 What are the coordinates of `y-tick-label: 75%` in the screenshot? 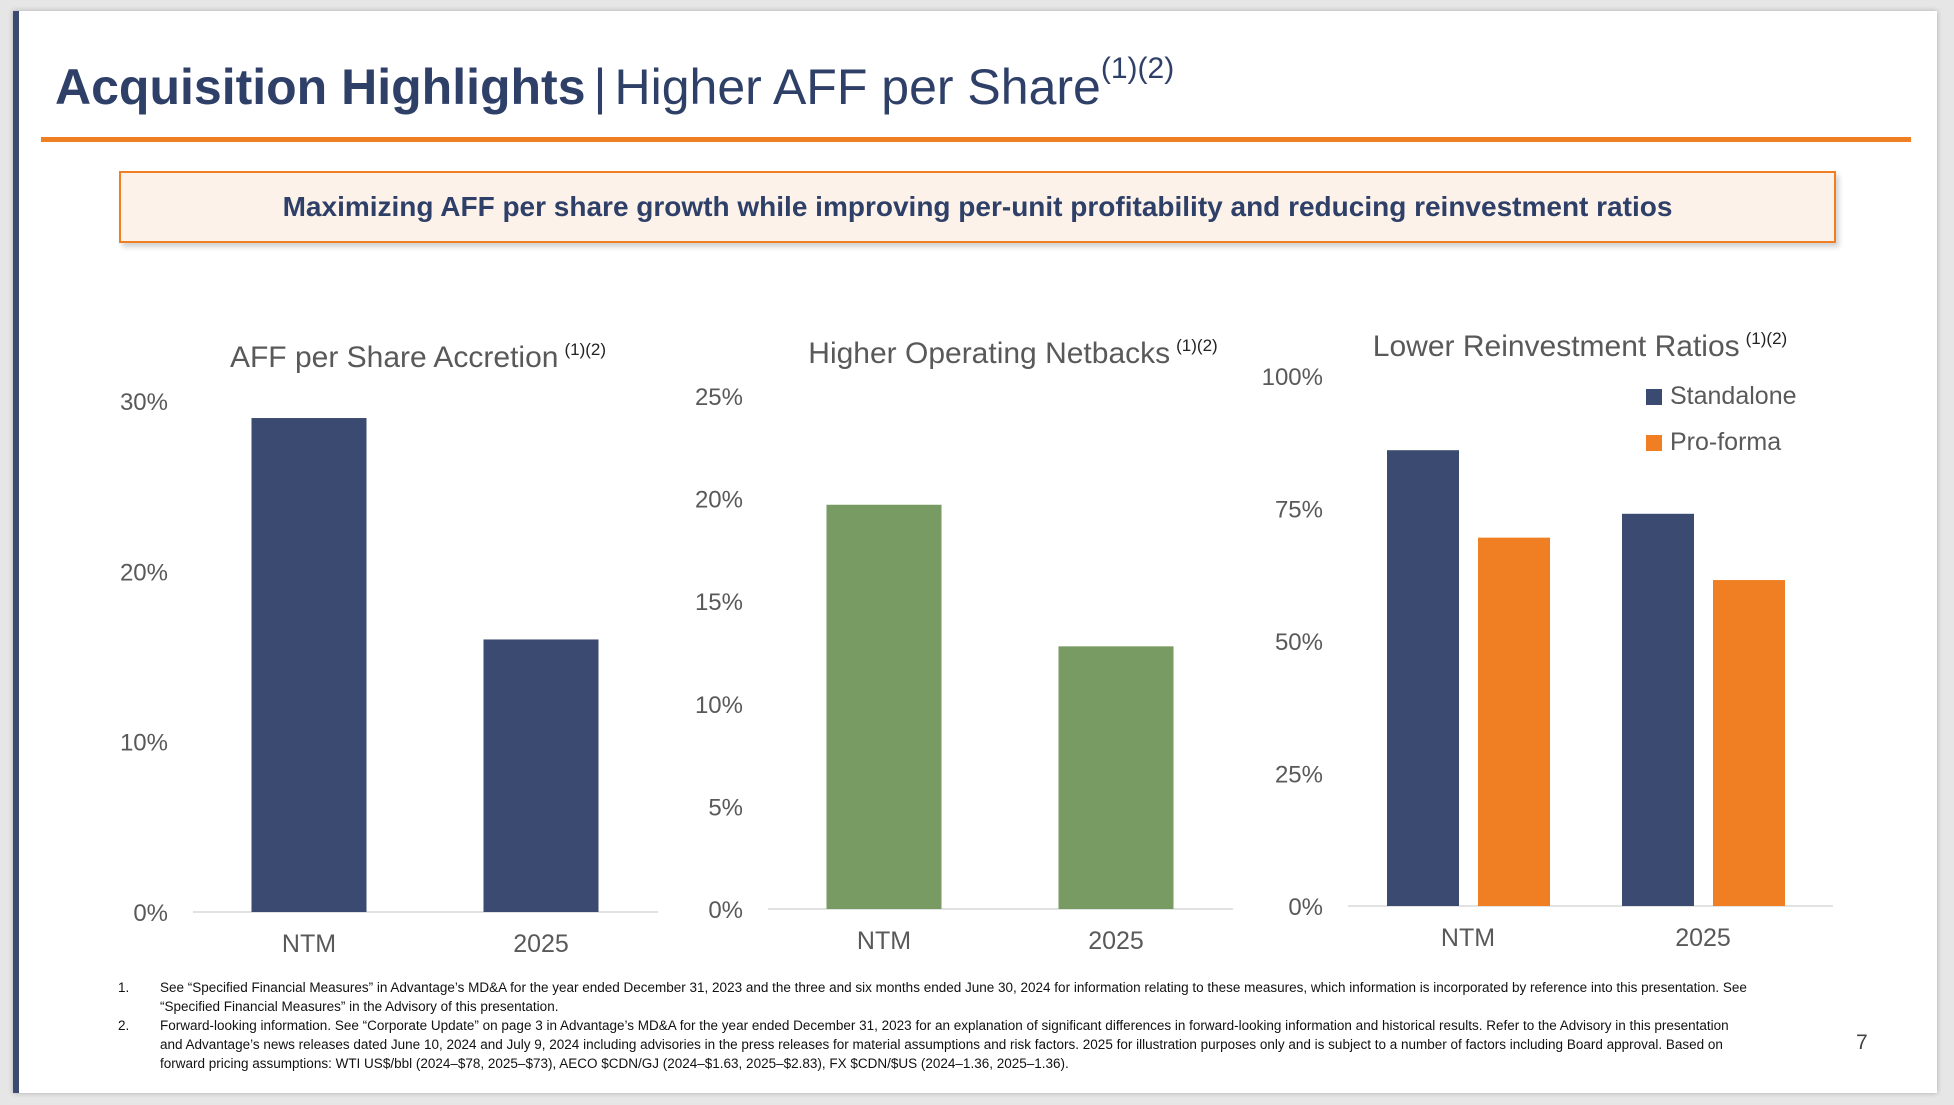 It's located at (1299, 510).